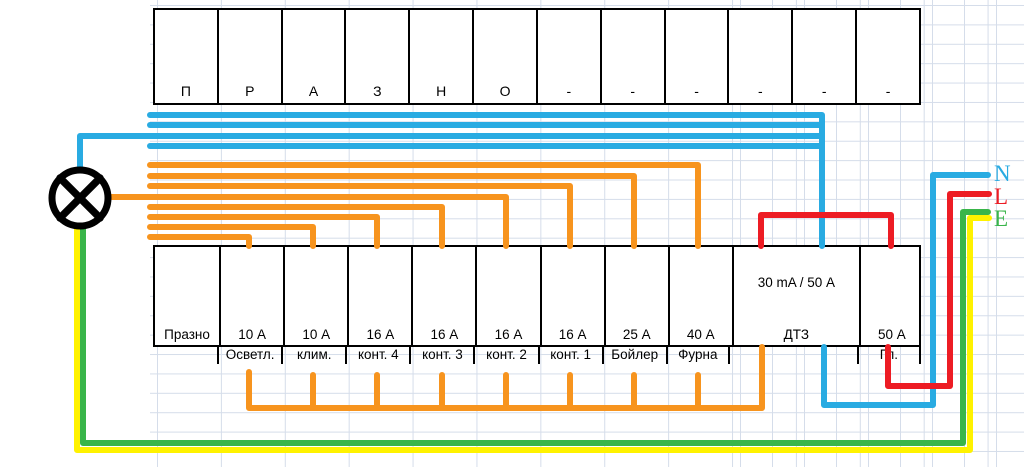 This screenshot has height=467, width=1024. What do you see at coordinates (697, 355) in the screenshot?
I see `breaker-name-label: Фурна` at bounding box center [697, 355].